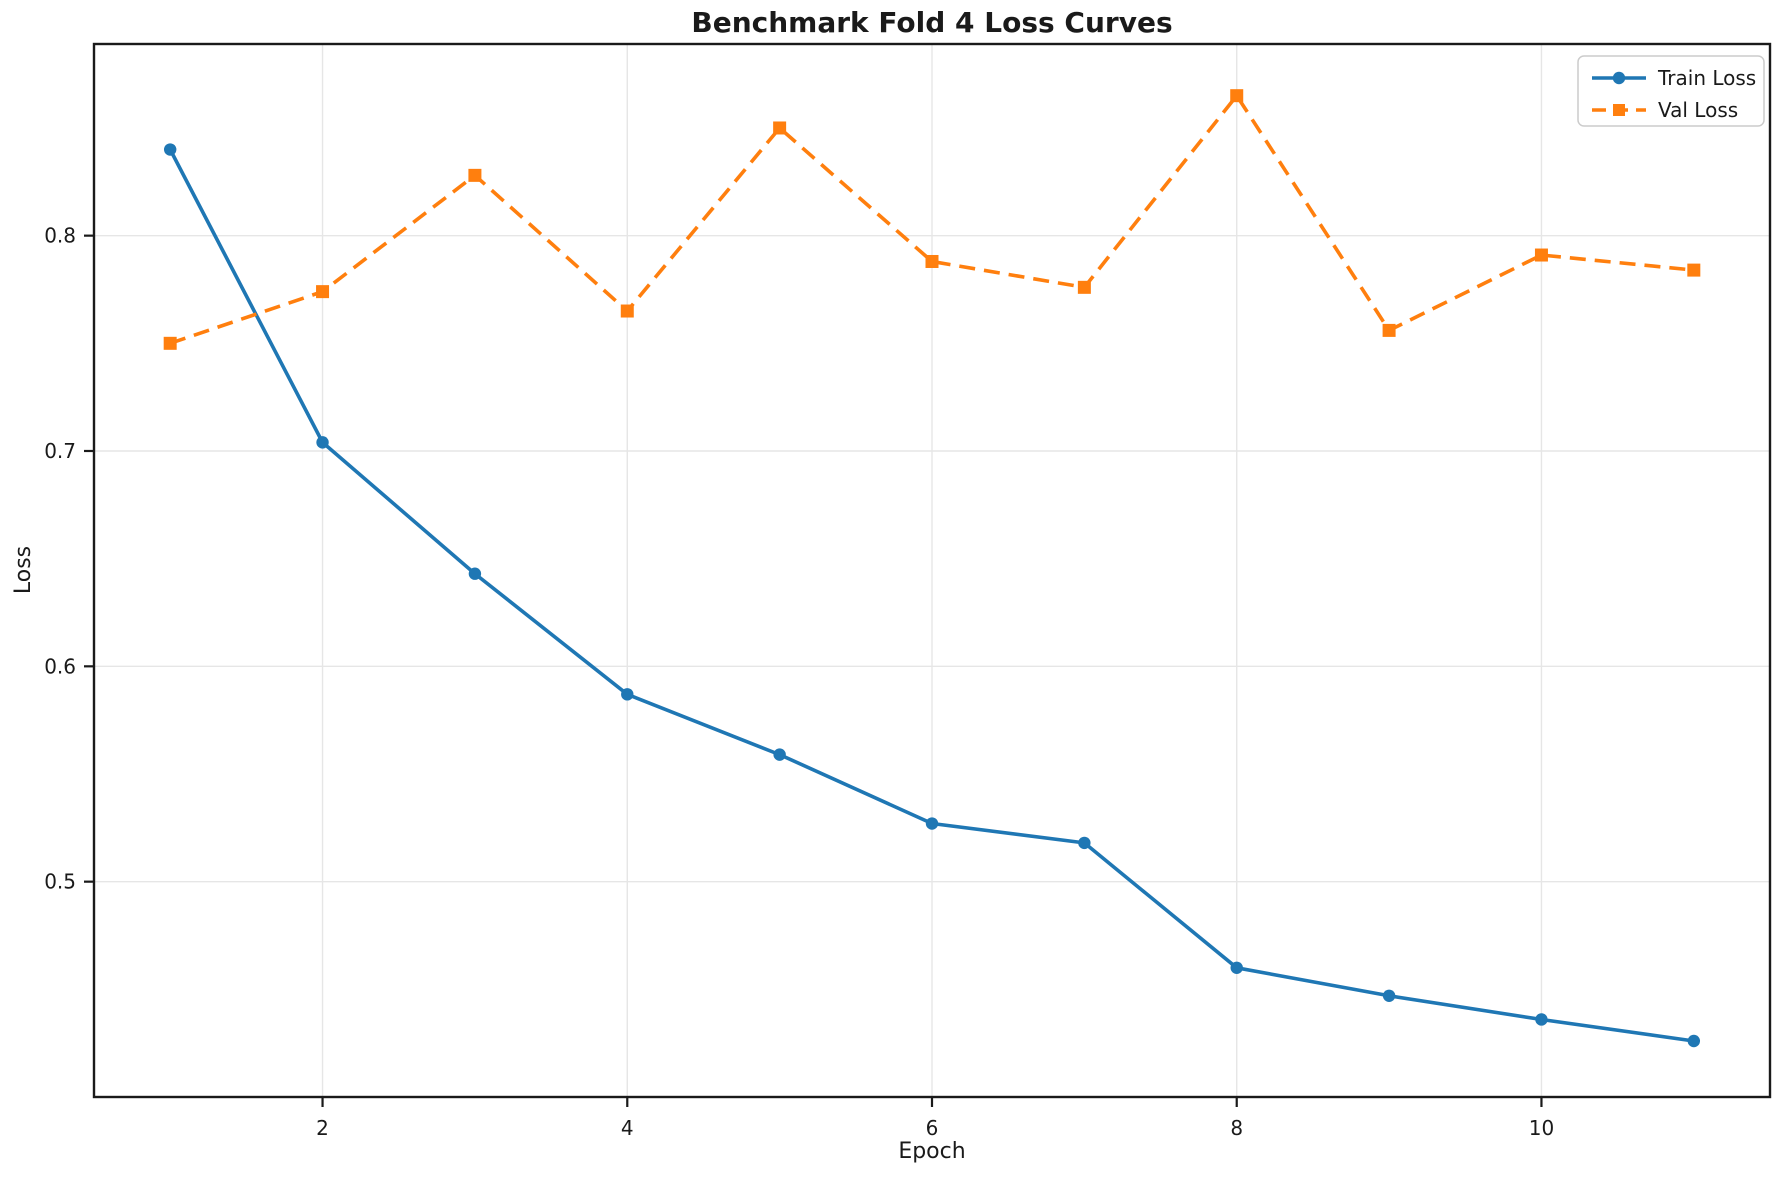 This screenshot has height=1180, width=1782. Describe the element at coordinates (931, 1151) in the screenshot. I see `x-axis-label: Epoch` at that location.